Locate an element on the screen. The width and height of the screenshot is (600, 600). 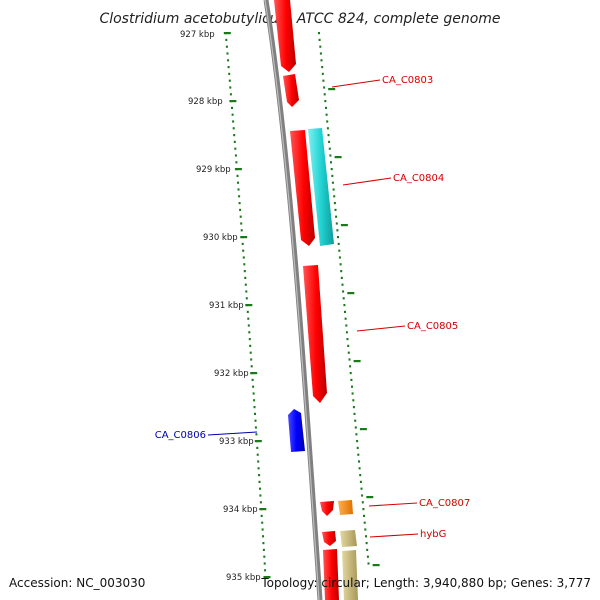
leader-ca-c0805 is located at coordinates (381, 328).